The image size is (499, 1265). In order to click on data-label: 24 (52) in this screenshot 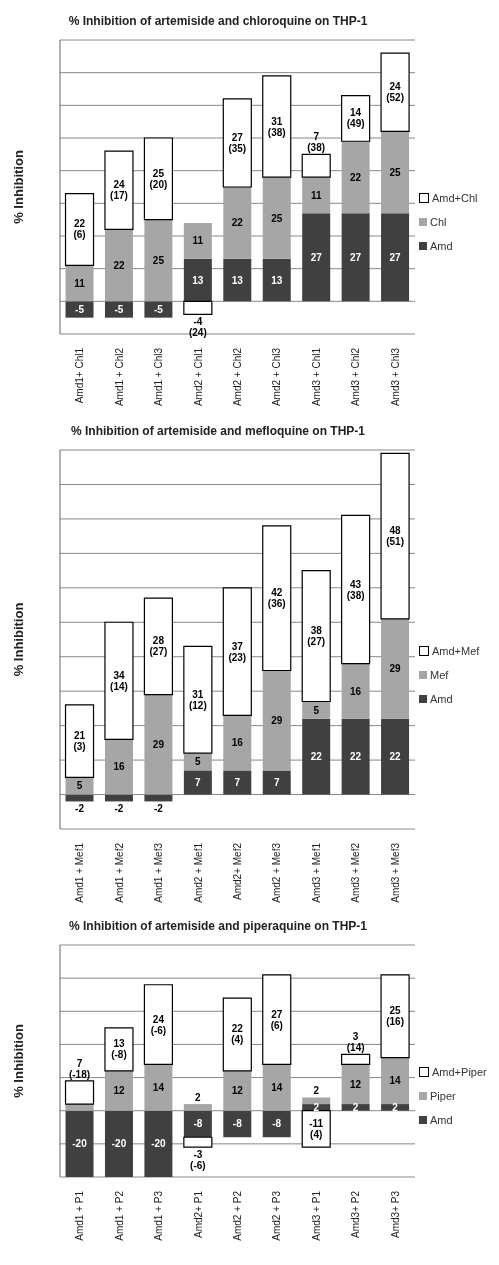, I will do `click(395, 92)`.